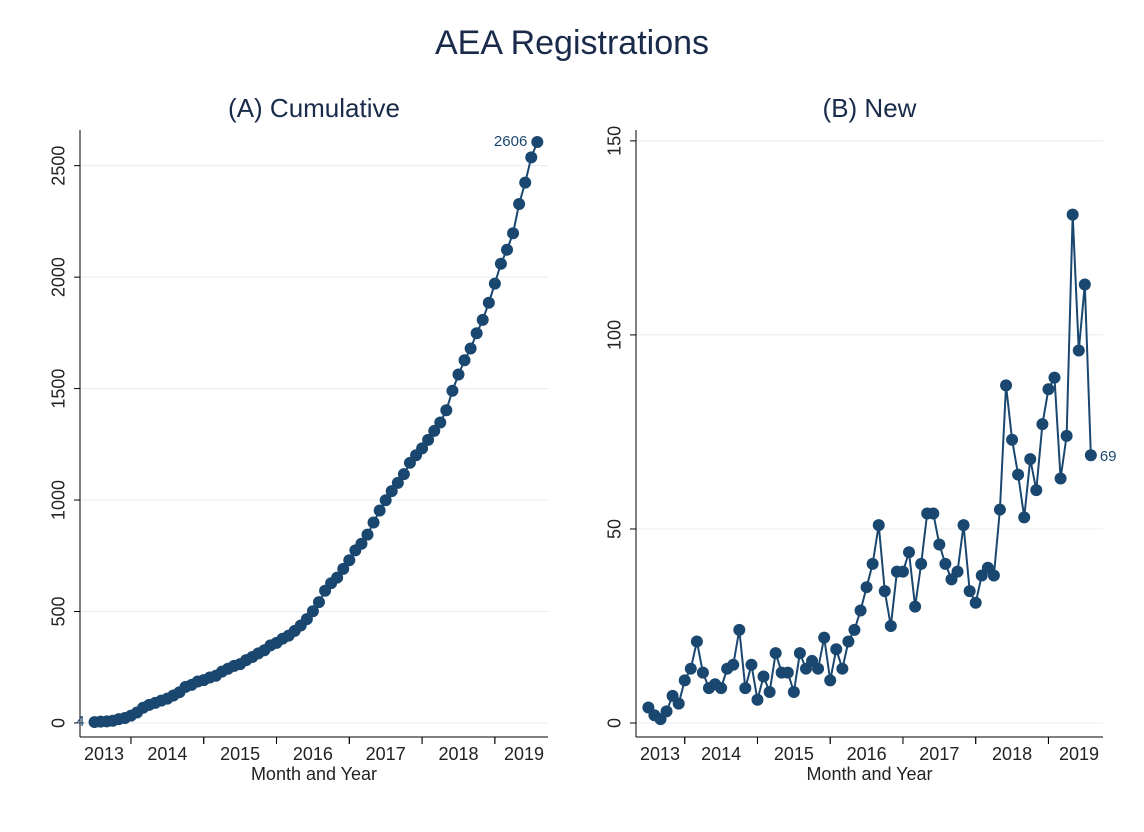 The image size is (1144, 832). What do you see at coordinates (314, 108) in the screenshot?
I see `panel-title: (A) Cumulative` at bounding box center [314, 108].